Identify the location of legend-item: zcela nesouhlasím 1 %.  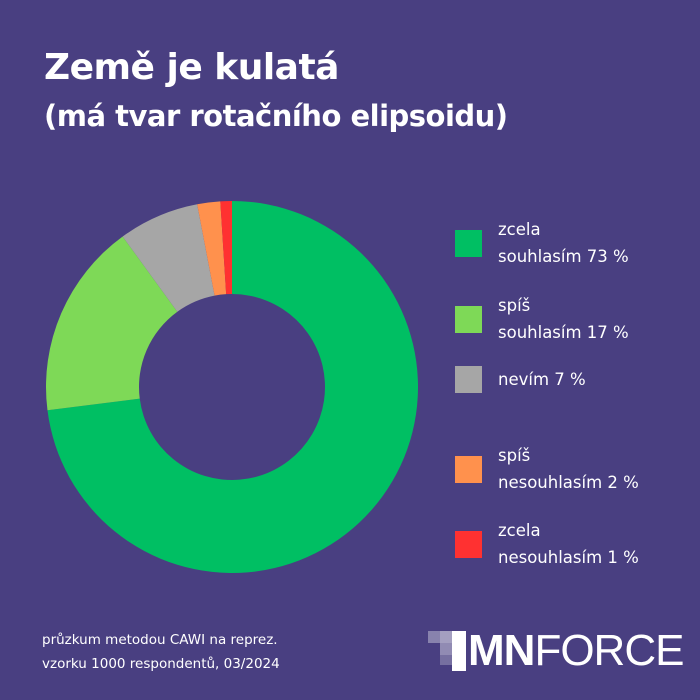
(576, 544).